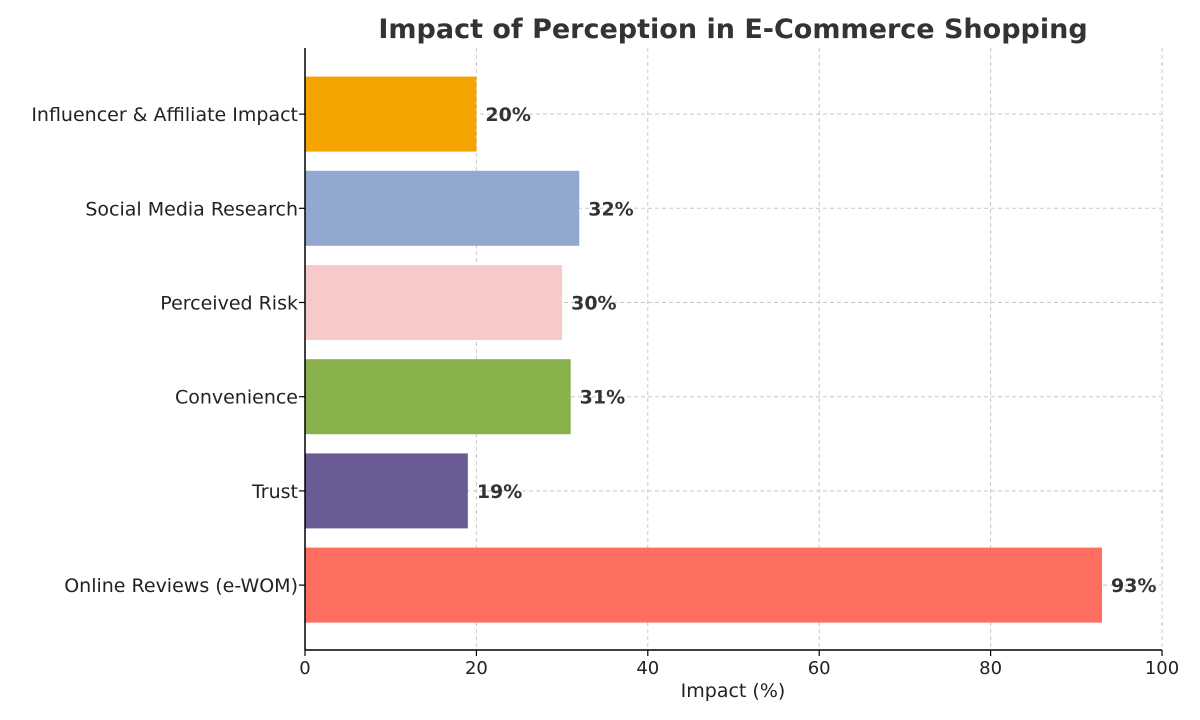  What do you see at coordinates (819, 668) in the screenshot?
I see `x-tick-label: 60` at bounding box center [819, 668].